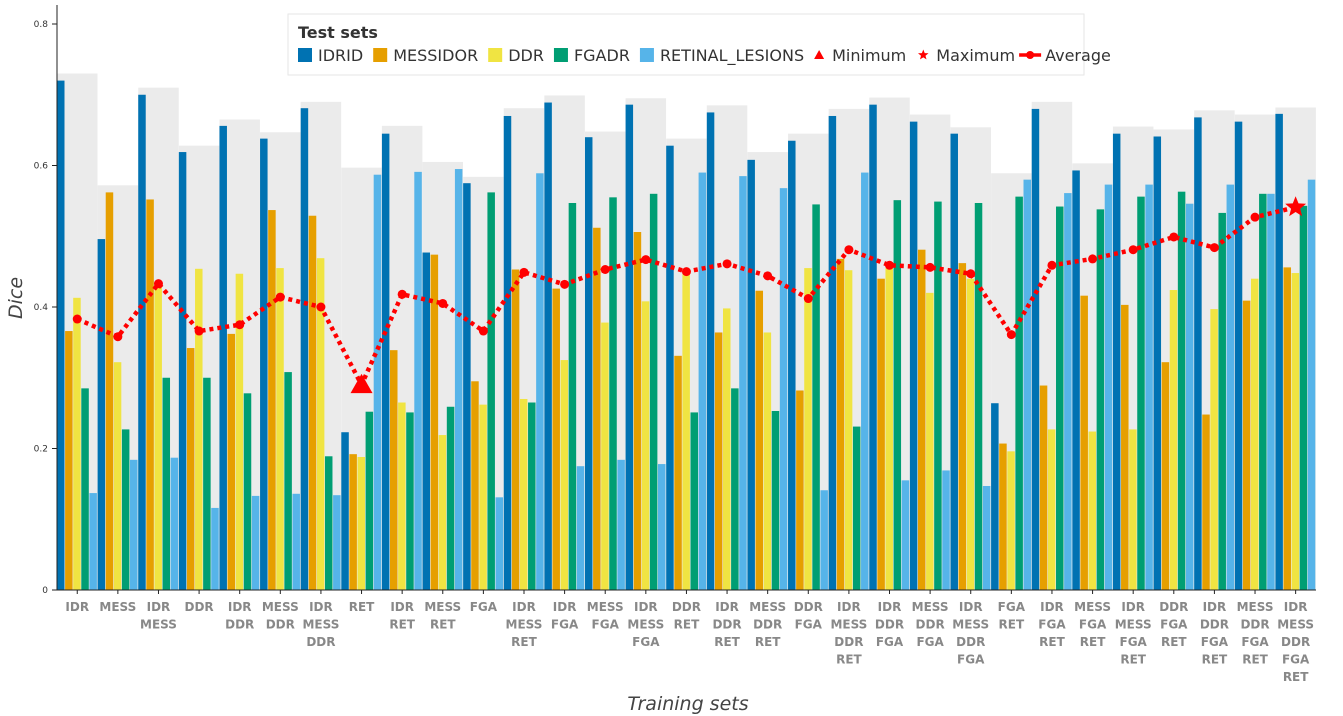 The image size is (1343, 716). What do you see at coordinates (1078, 55) in the screenshot?
I see `legend-label: Average` at bounding box center [1078, 55].